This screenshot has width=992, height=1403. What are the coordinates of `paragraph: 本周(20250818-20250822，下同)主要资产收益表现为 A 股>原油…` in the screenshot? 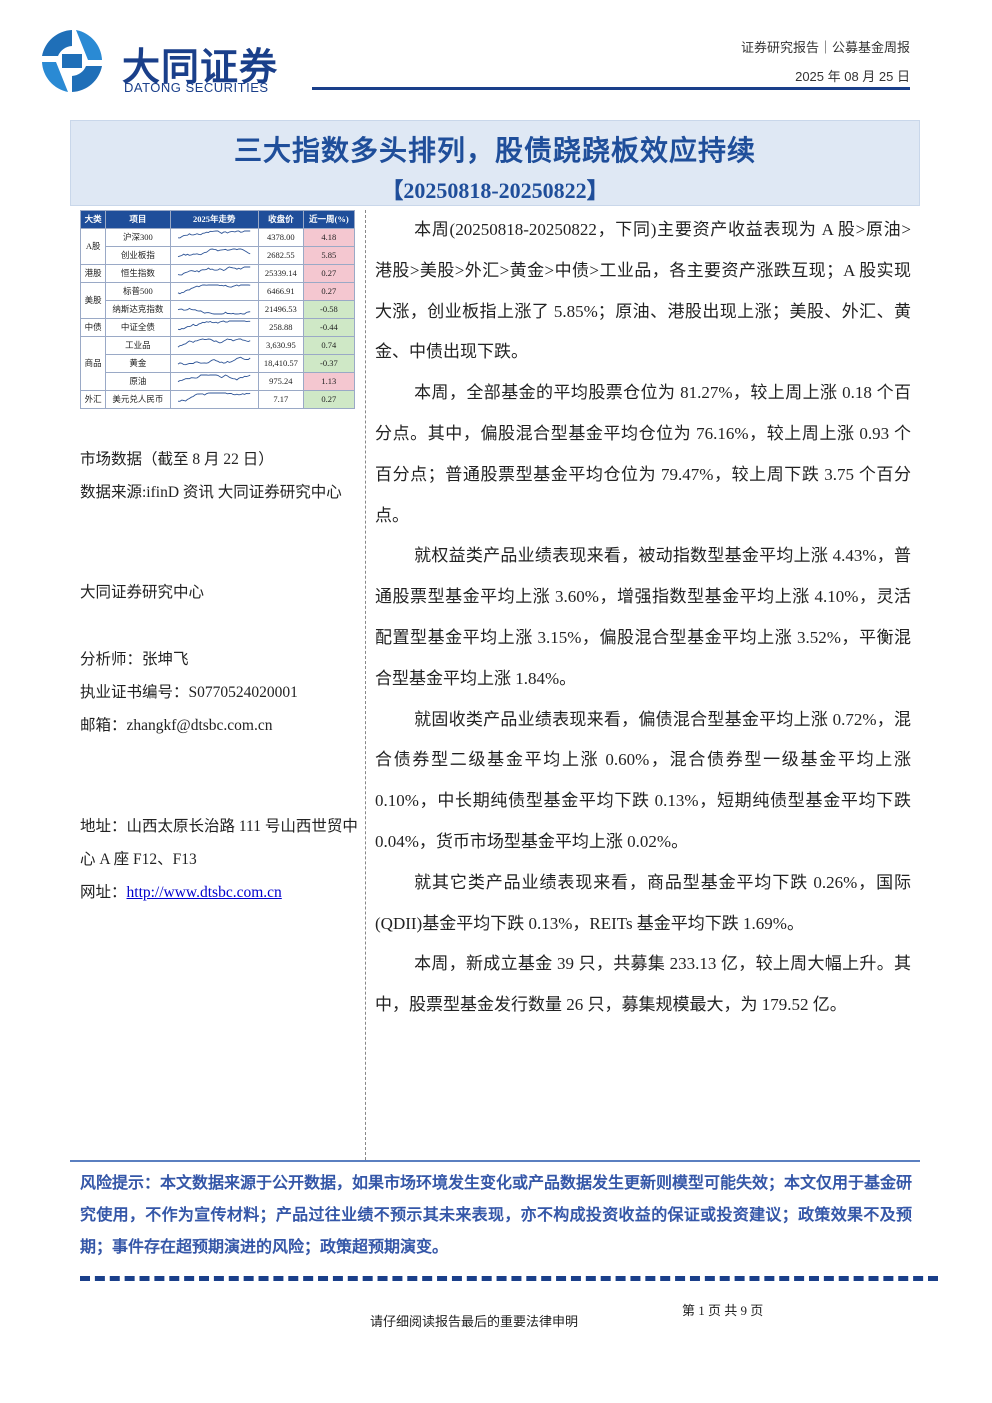 It's located at (643, 291).